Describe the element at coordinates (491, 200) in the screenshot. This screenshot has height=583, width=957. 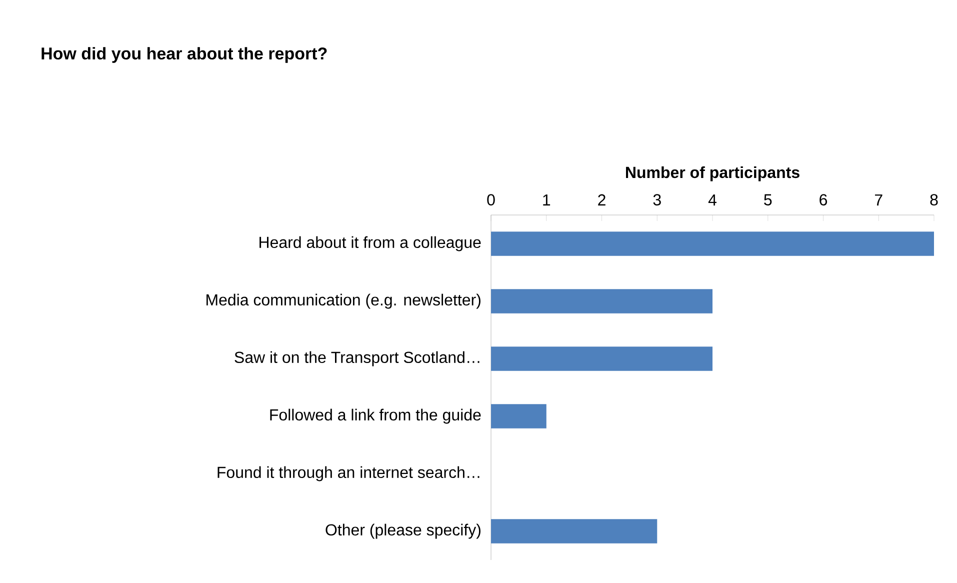
I see `x-tick-label: 0` at that location.